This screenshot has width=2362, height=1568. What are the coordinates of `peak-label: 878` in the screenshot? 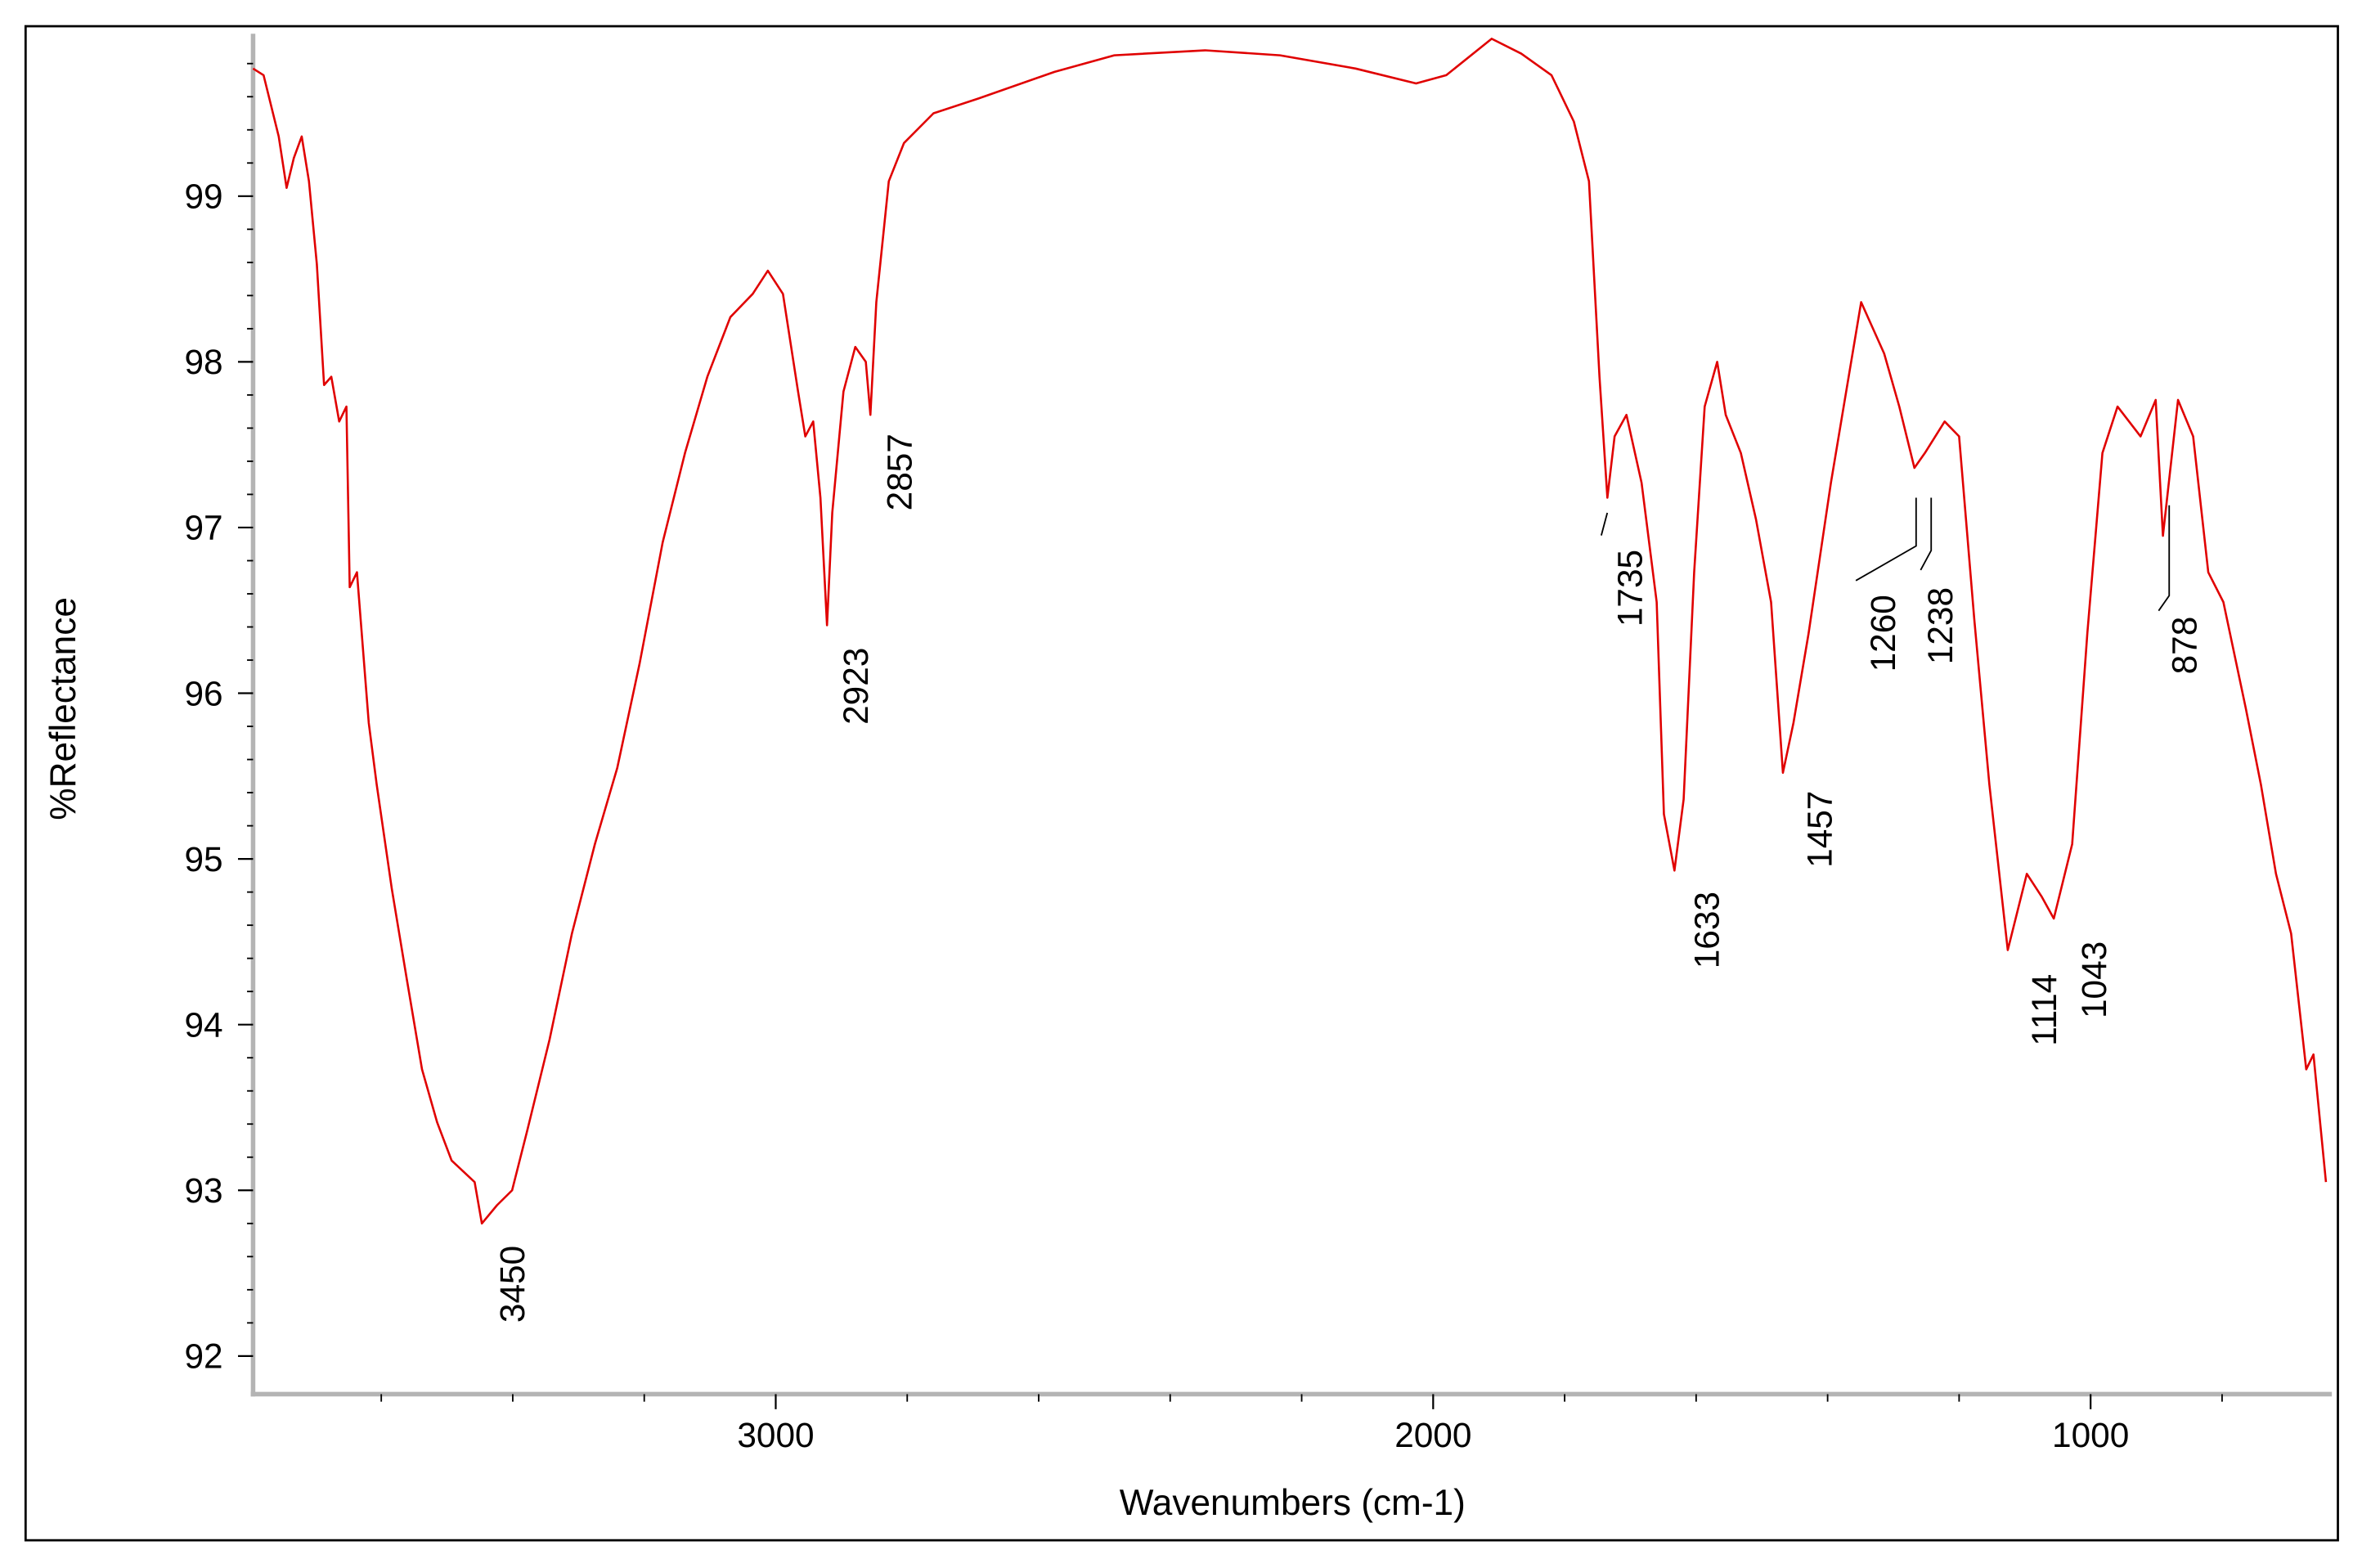 It's located at (2184, 646).